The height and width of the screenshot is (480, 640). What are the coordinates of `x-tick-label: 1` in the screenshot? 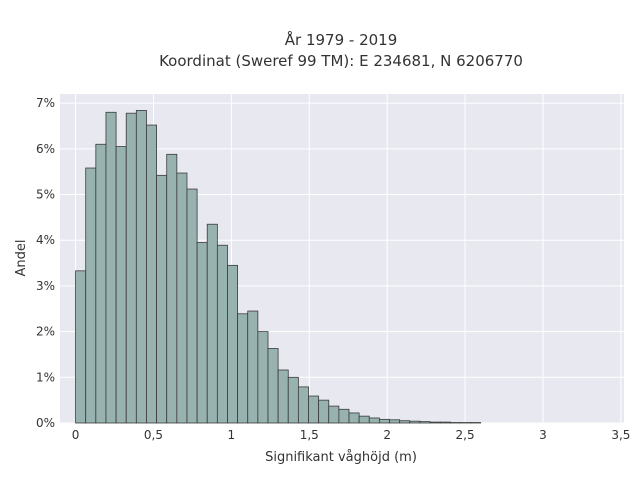 It's located at (232, 435).